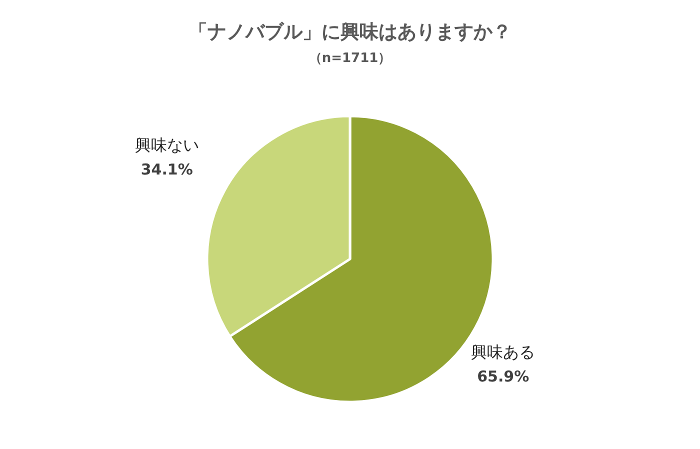 The width and height of the screenshot is (700, 449). I want to click on data-label: 65.9%, so click(503, 377).